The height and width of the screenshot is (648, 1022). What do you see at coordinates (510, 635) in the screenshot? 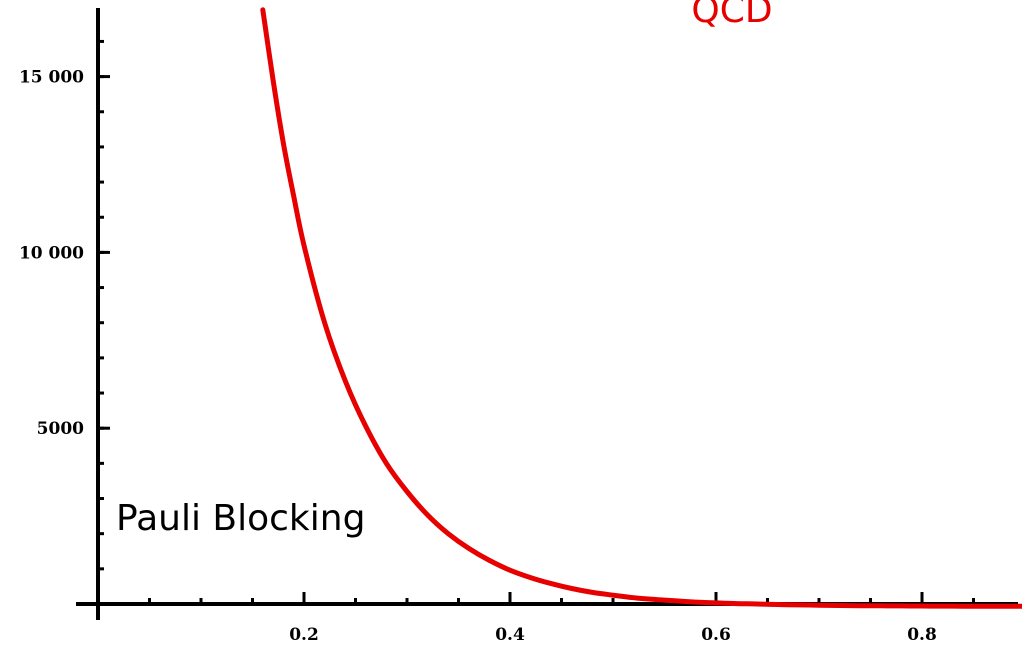
I see `x-tick-label: 0.4` at bounding box center [510, 635].